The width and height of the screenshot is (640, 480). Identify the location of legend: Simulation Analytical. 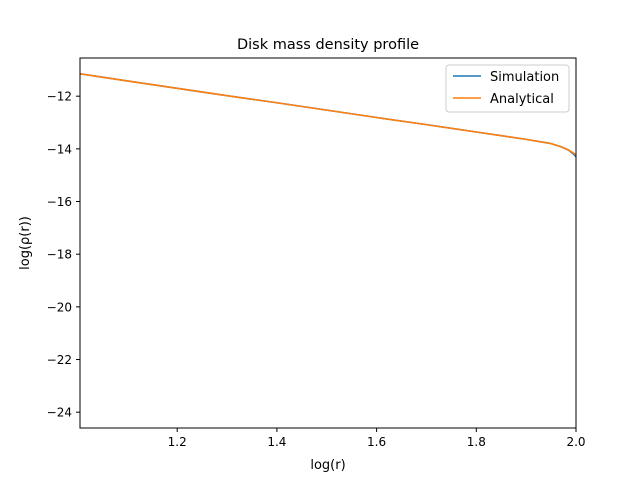
(507, 88).